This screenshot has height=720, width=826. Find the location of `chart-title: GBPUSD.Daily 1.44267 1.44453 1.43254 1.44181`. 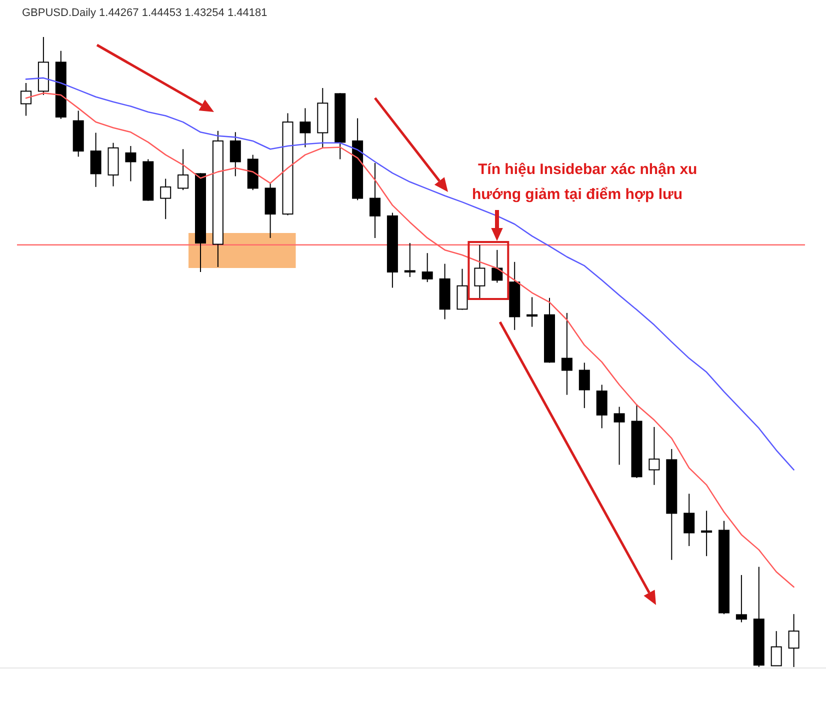

chart-title: GBPUSD.Daily 1.44267 1.44453 1.43254 1.44181 is located at coordinates (145, 13).